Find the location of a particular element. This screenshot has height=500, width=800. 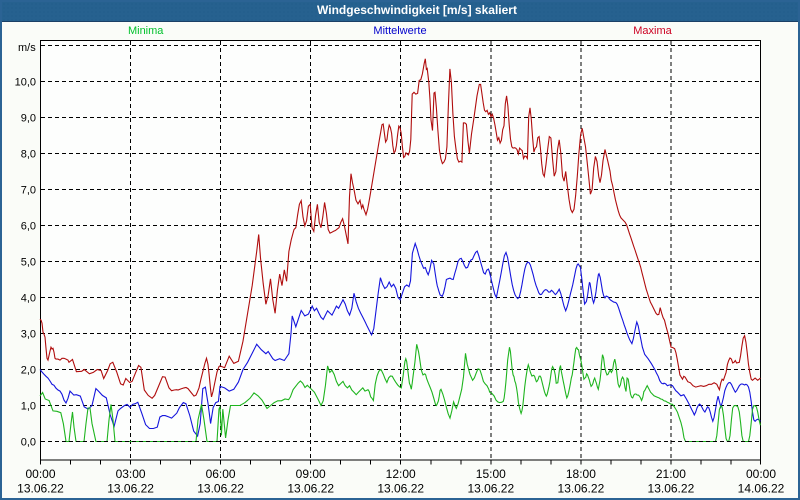

svg-text: 2,0 is located at coordinates (28, 371).